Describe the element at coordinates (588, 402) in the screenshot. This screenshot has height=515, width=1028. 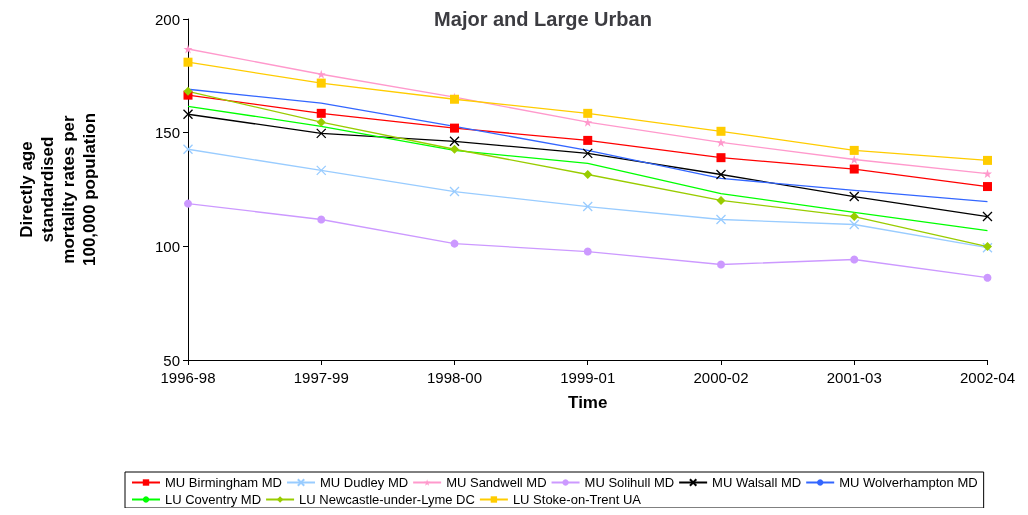
I see `x-axis-title: Time` at that location.